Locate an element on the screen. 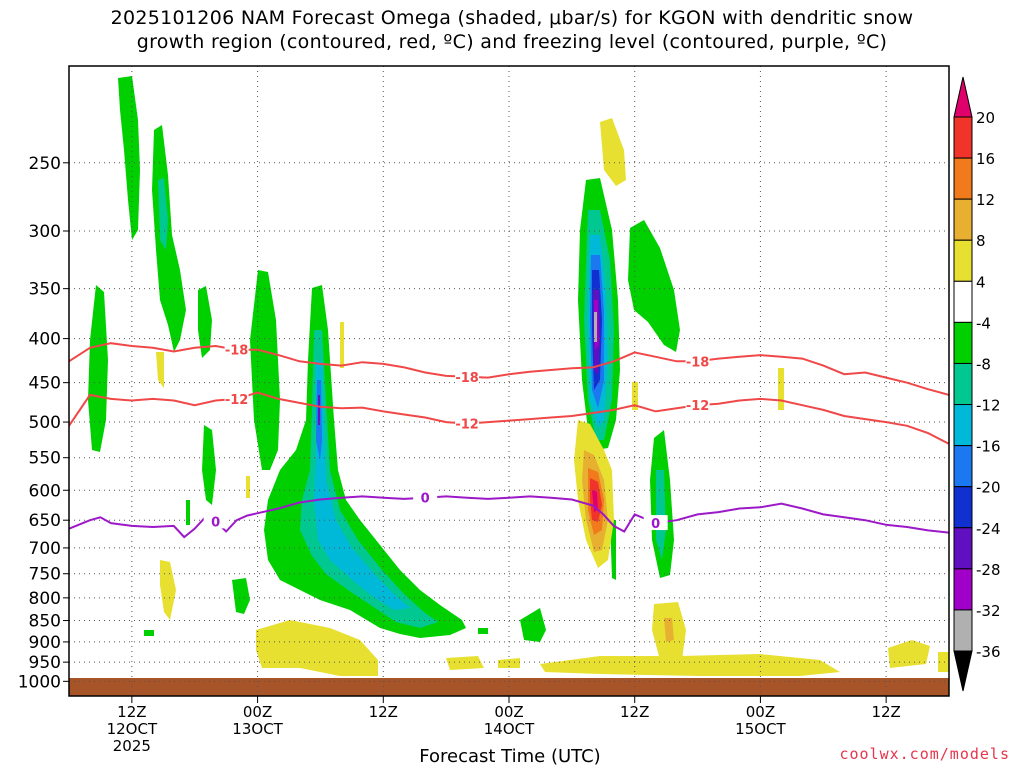  y-tick-label: 650 is located at coordinates (45, 521).